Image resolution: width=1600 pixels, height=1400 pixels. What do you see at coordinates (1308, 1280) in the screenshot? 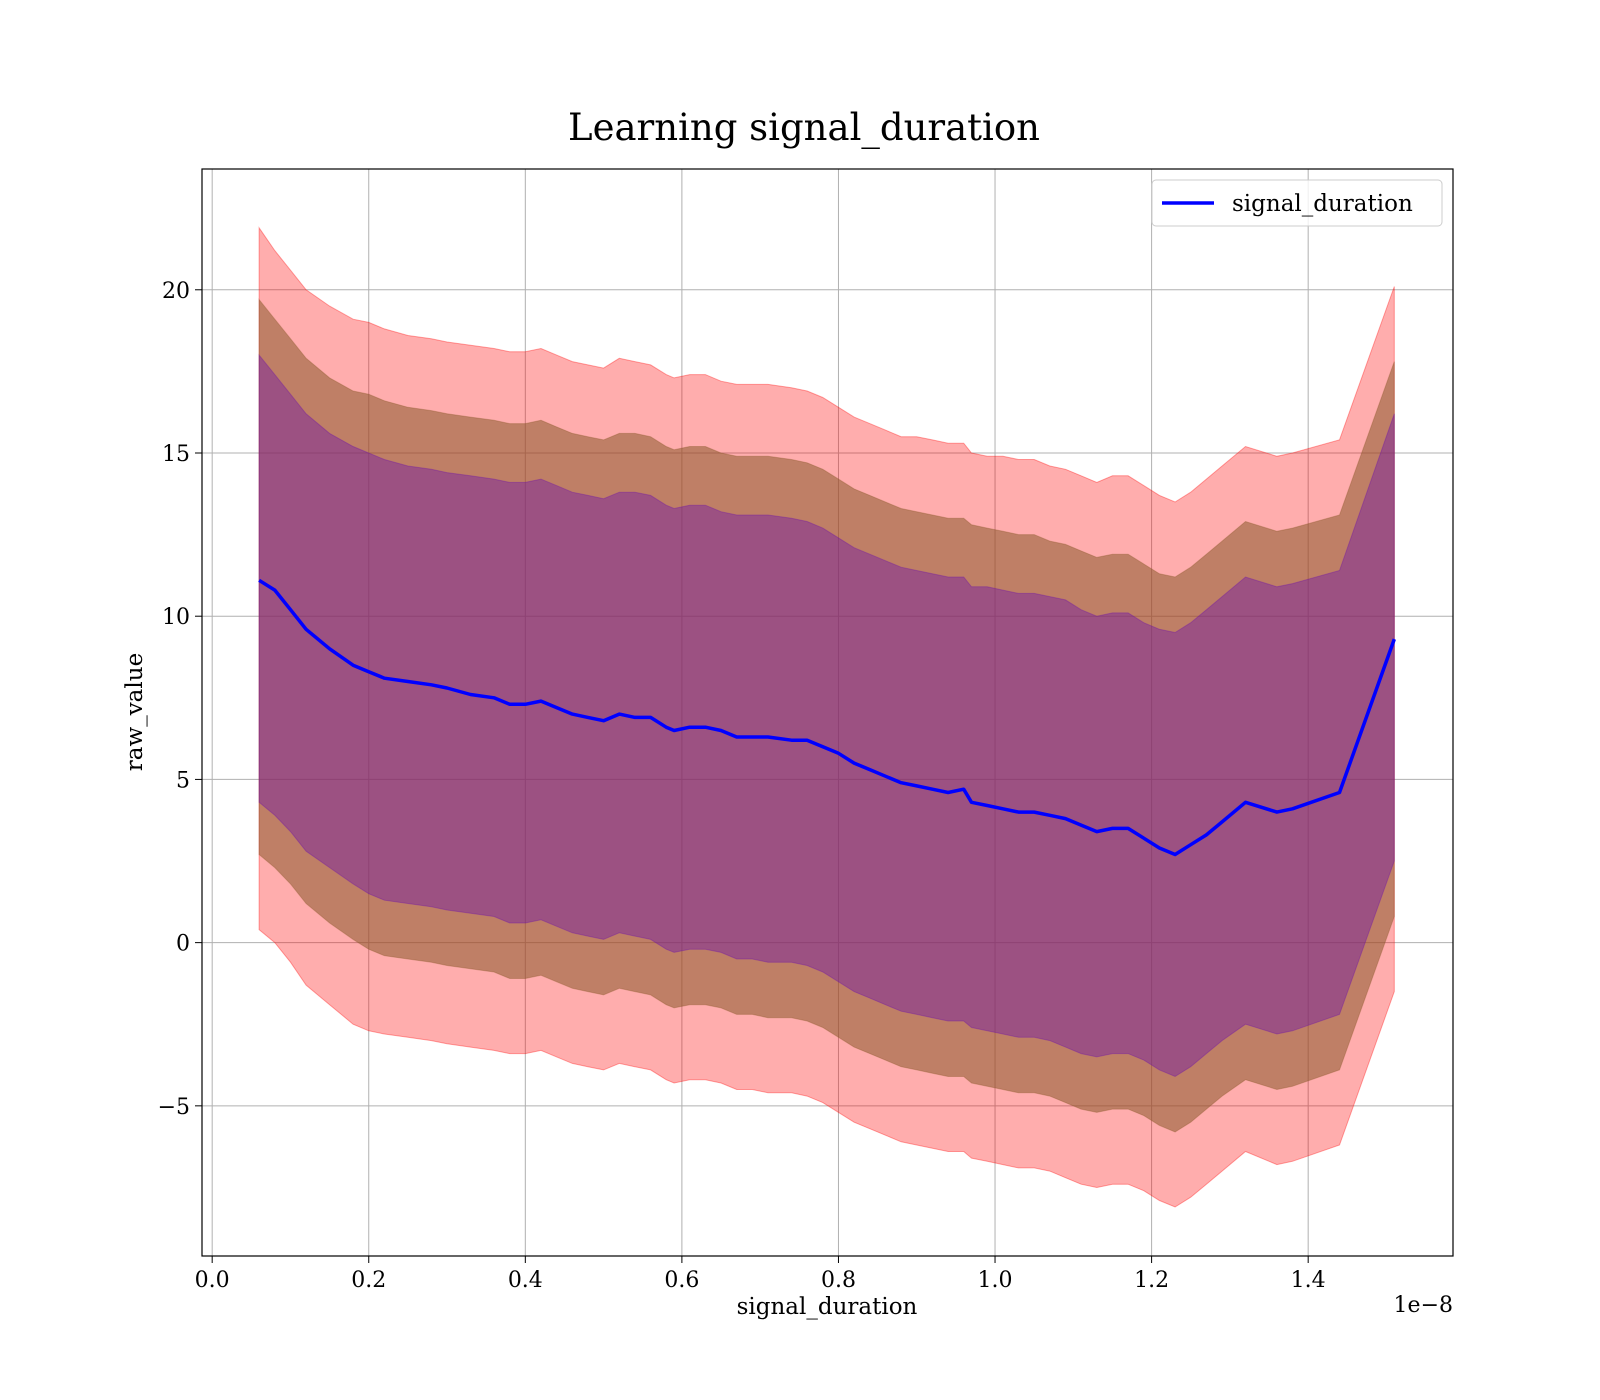
I see `x-tick-label: 1.4` at bounding box center [1308, 1280].